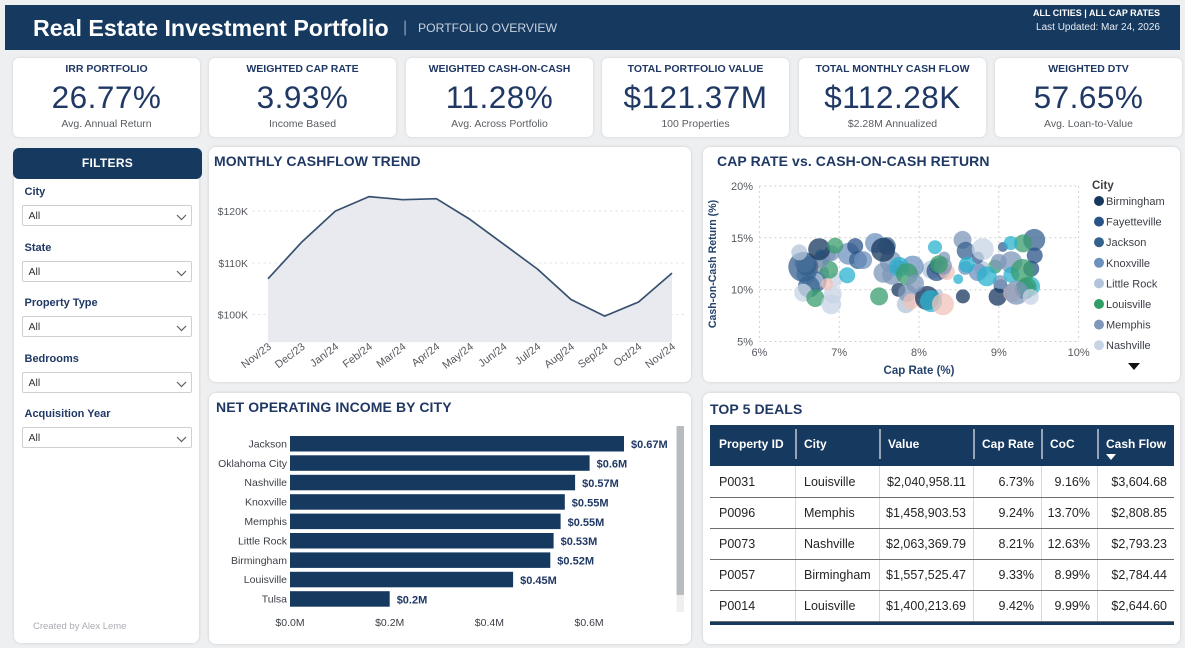 This screenshot has height=648, width=1185. Describe the element at coordinates (575, 562) in the screenshot. I see `svg-text: $0.52M` at that location.